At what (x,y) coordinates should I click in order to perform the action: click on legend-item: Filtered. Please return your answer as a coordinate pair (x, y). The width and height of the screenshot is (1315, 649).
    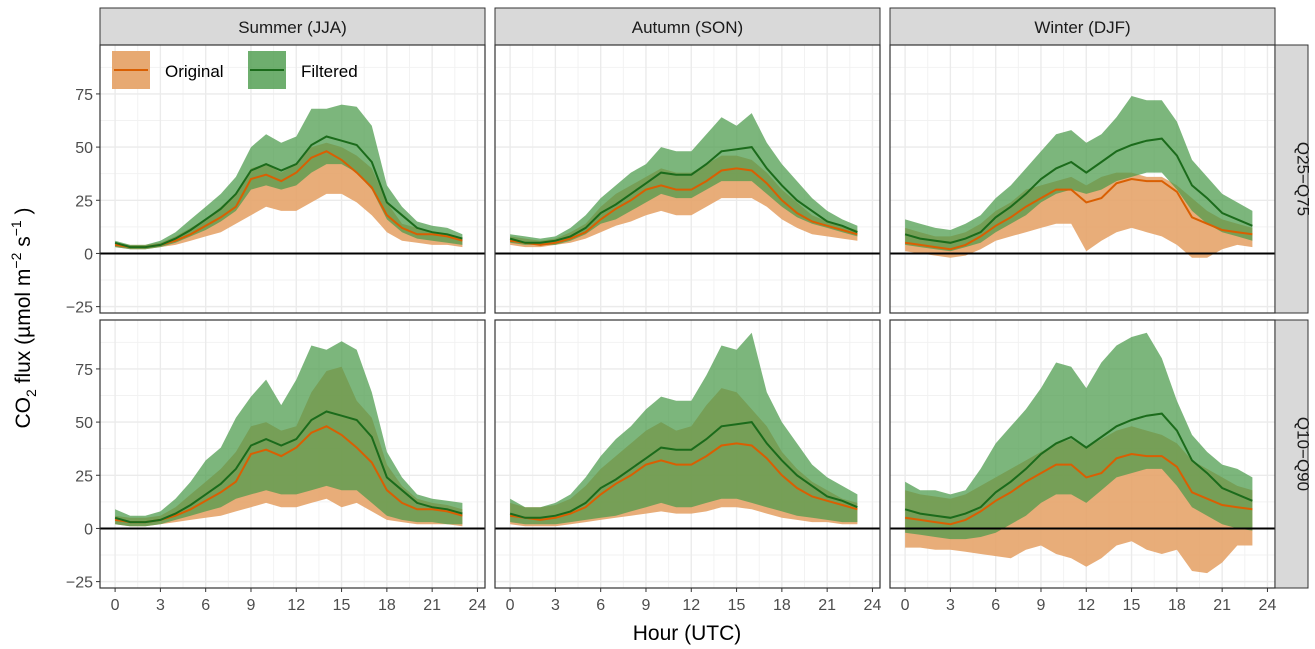
    Looking at the image, I should click on (303, 70).